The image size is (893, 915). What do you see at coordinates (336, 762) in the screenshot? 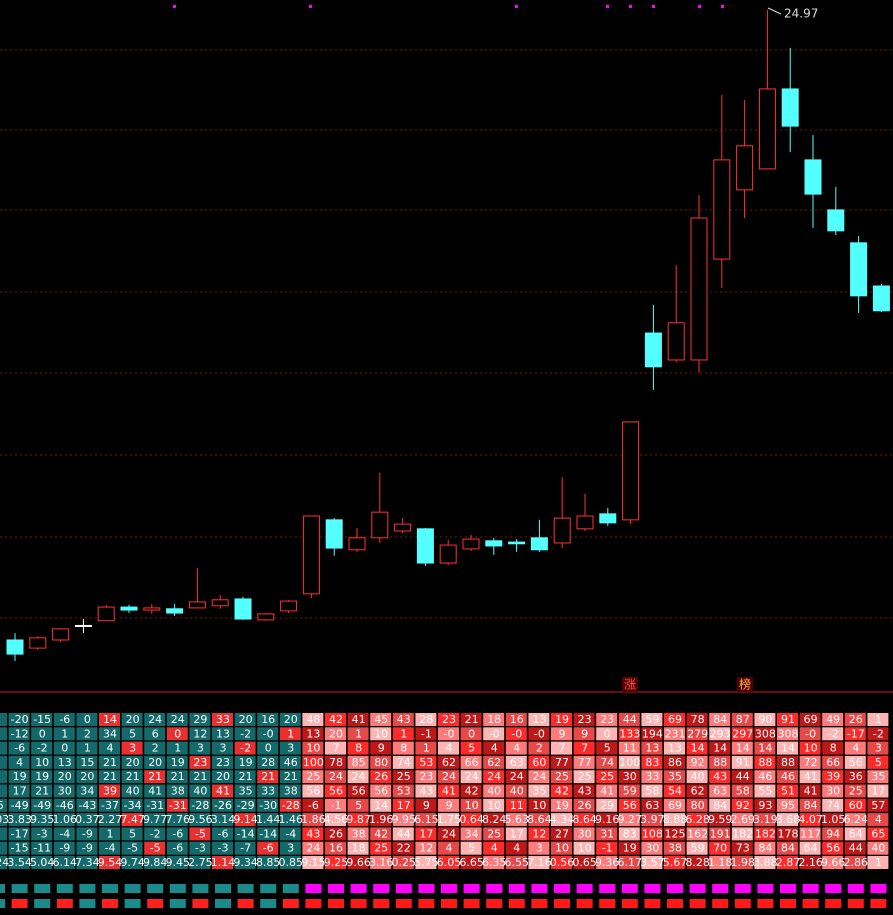
I see `cell-value: 78` at bounding box center [336, 762].